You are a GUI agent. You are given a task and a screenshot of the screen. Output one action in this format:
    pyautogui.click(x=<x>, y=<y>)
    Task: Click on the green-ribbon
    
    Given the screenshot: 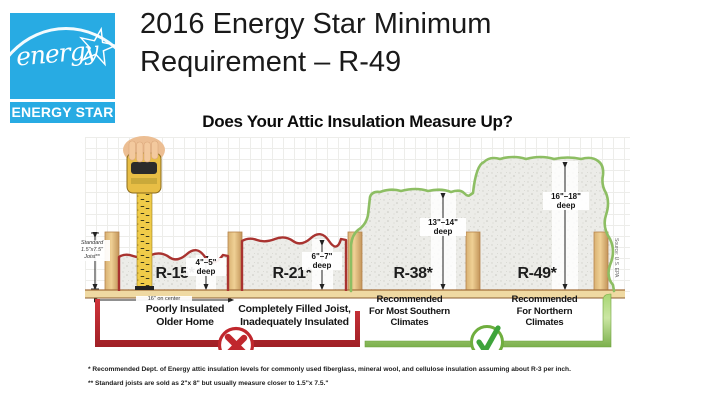 What is the action you would take?
    pyautogui.click(x=488, y=320)
    